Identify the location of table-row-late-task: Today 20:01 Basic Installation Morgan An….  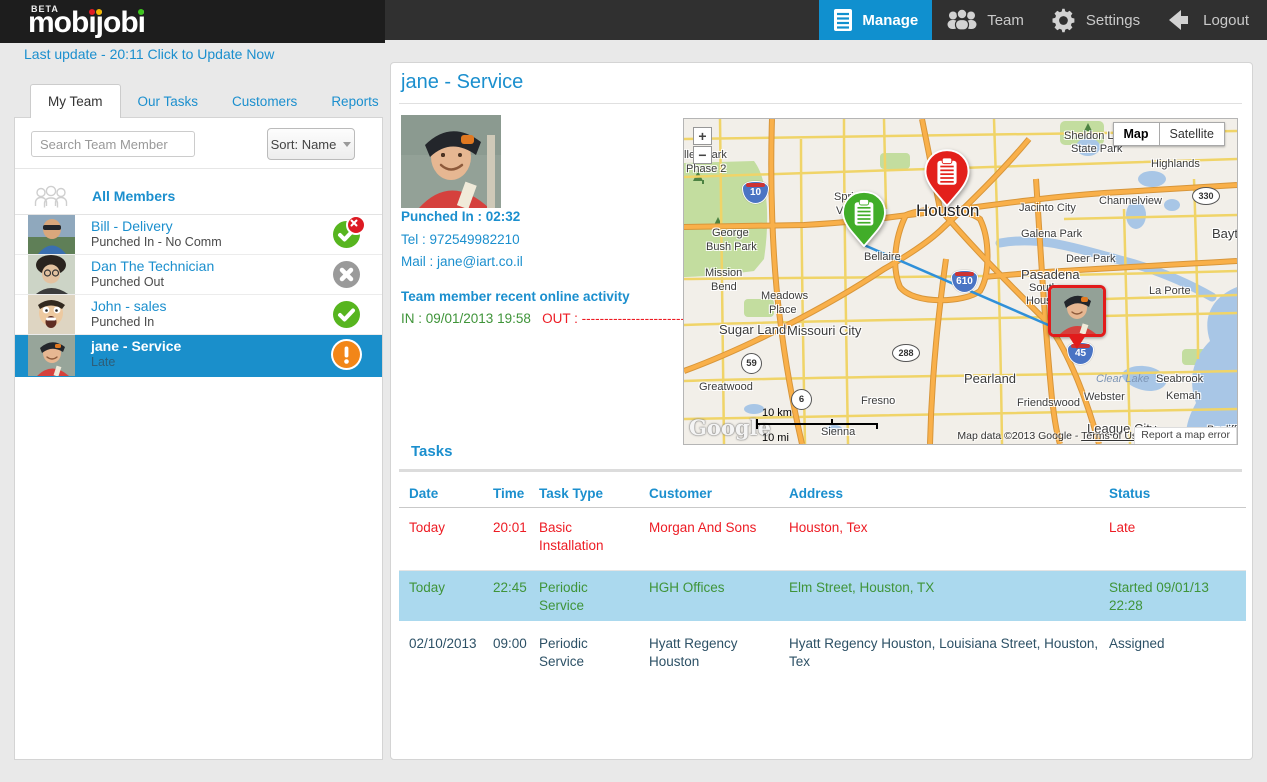
(822, 539).